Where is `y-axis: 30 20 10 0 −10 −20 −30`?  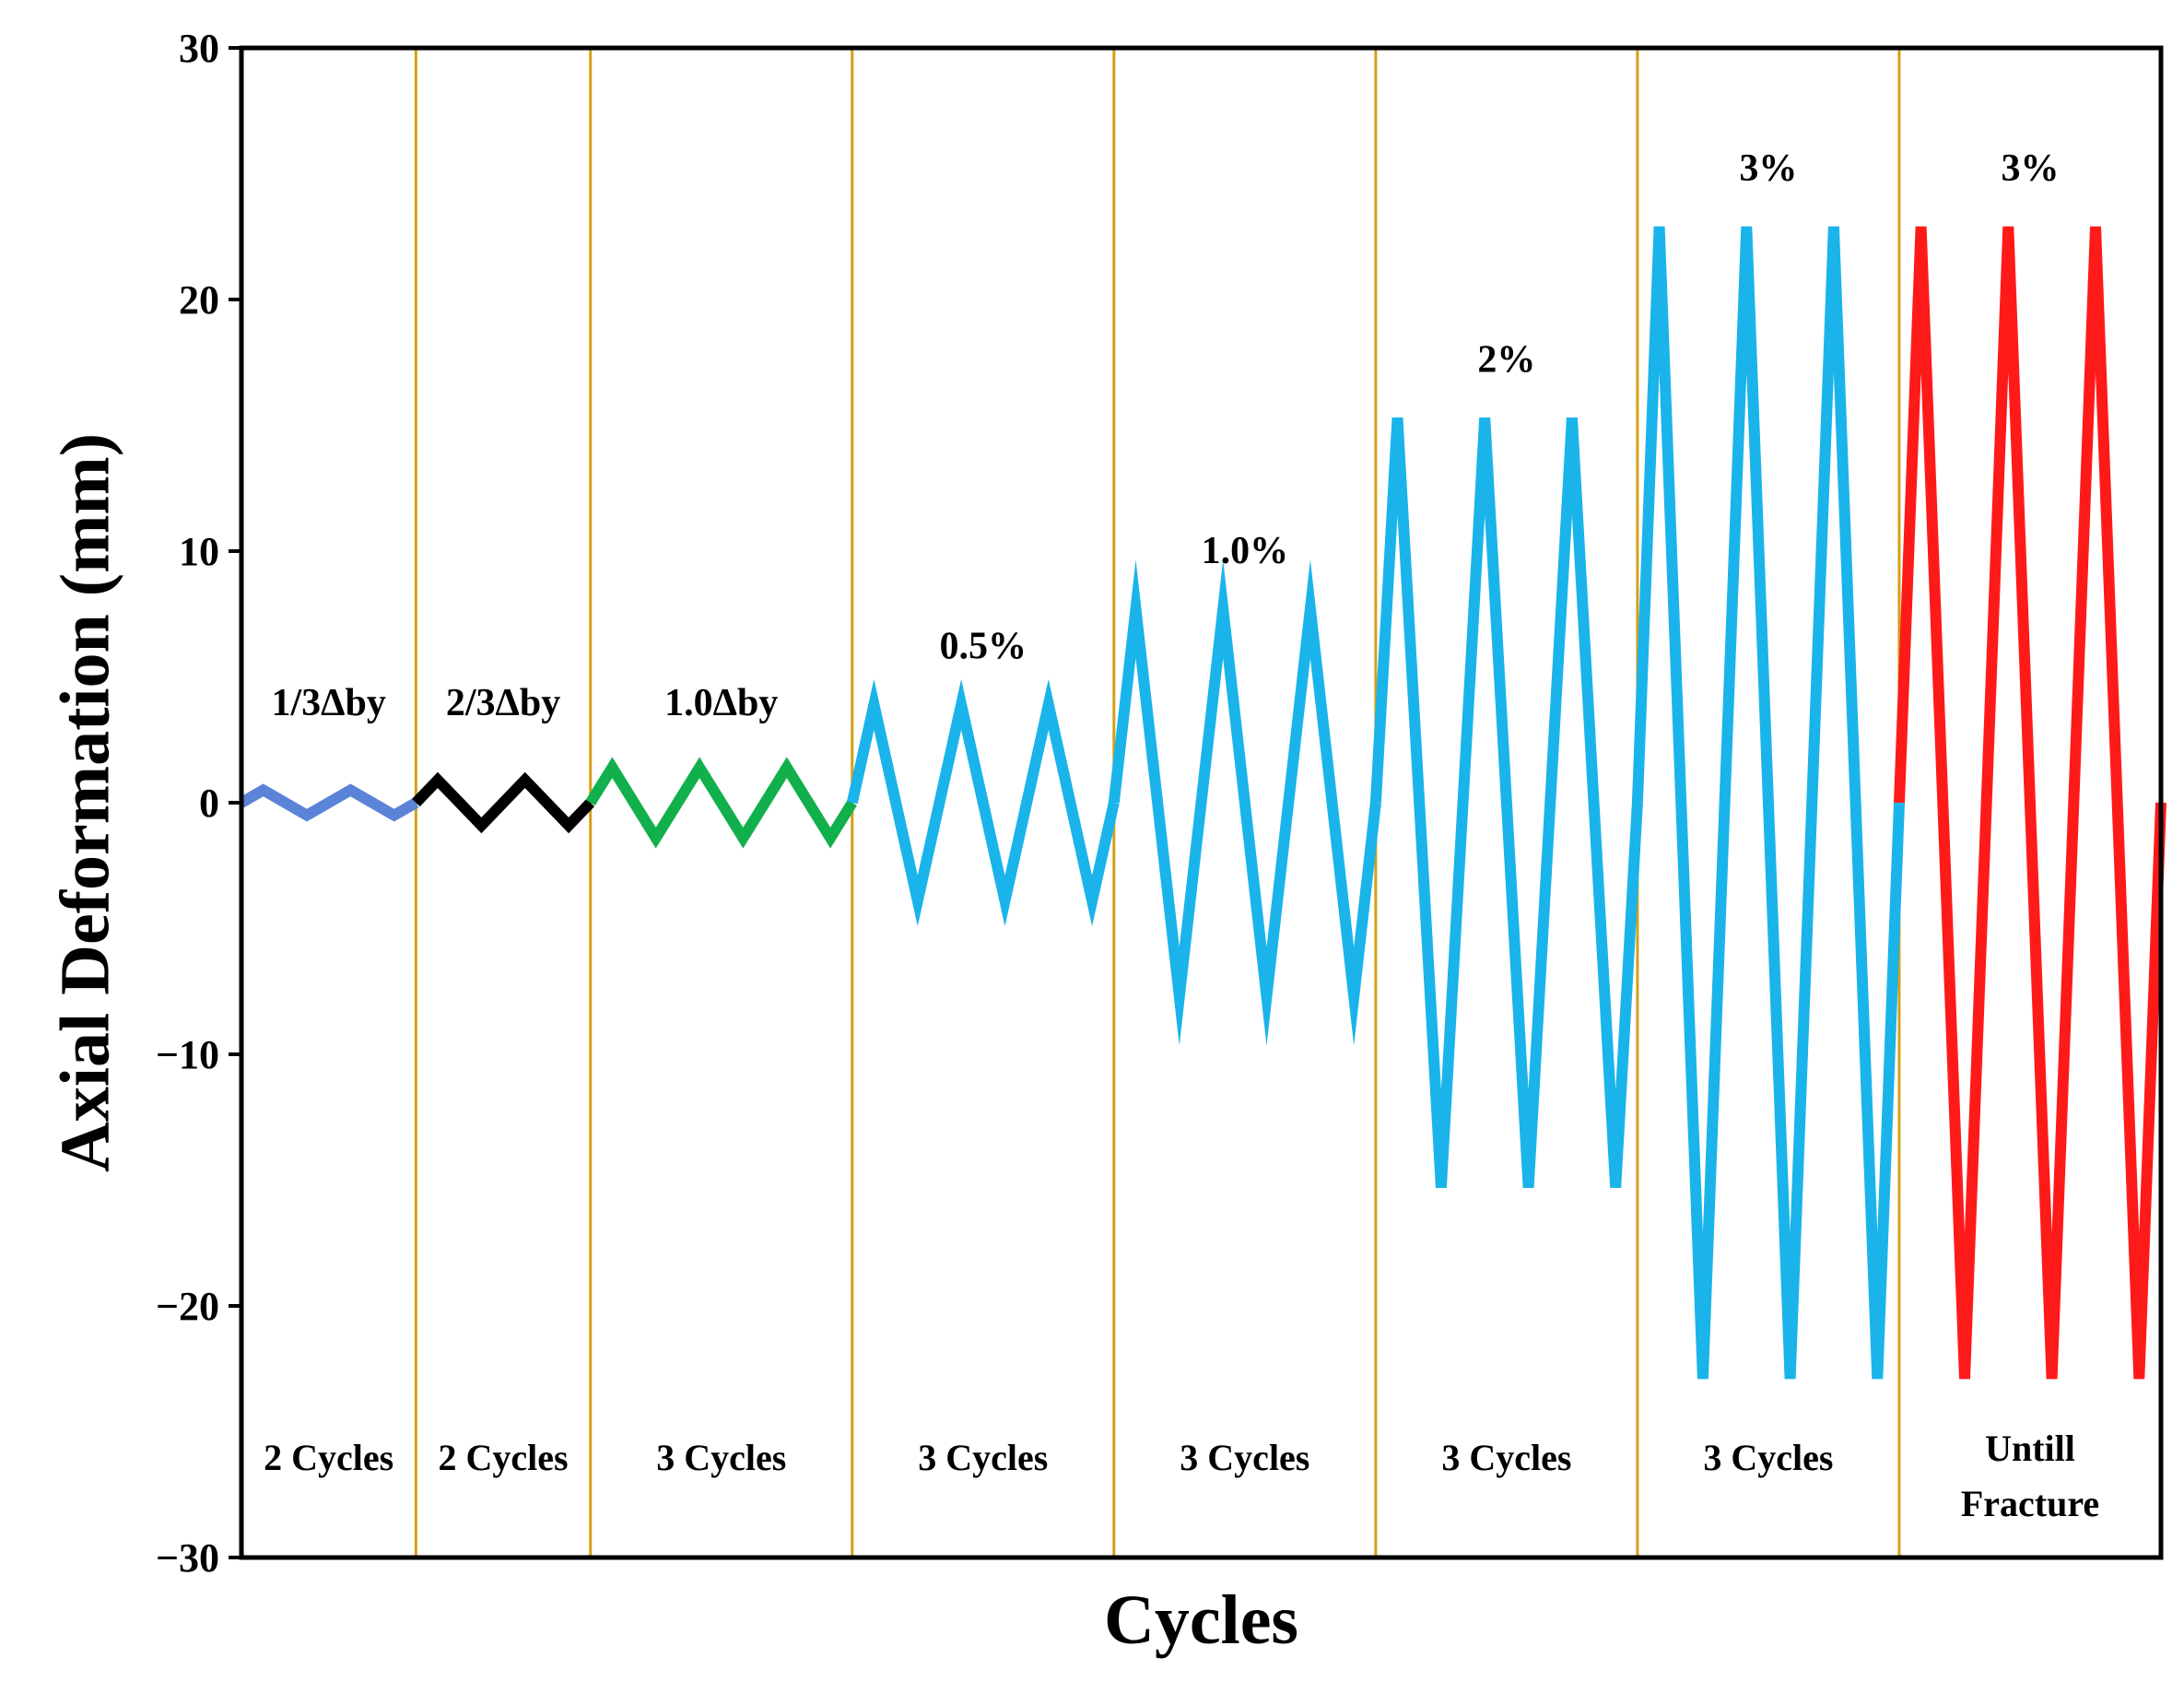
y-axis: 30 20 10 0 −10 −20 −30 is located at coordinates (198, 804).